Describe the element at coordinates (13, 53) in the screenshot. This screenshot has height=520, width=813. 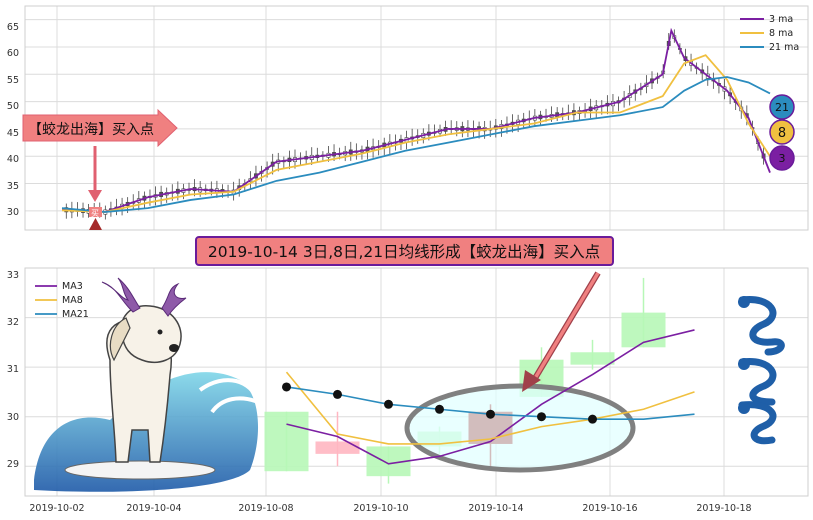
I see `top-y-tick: 60` at that location.